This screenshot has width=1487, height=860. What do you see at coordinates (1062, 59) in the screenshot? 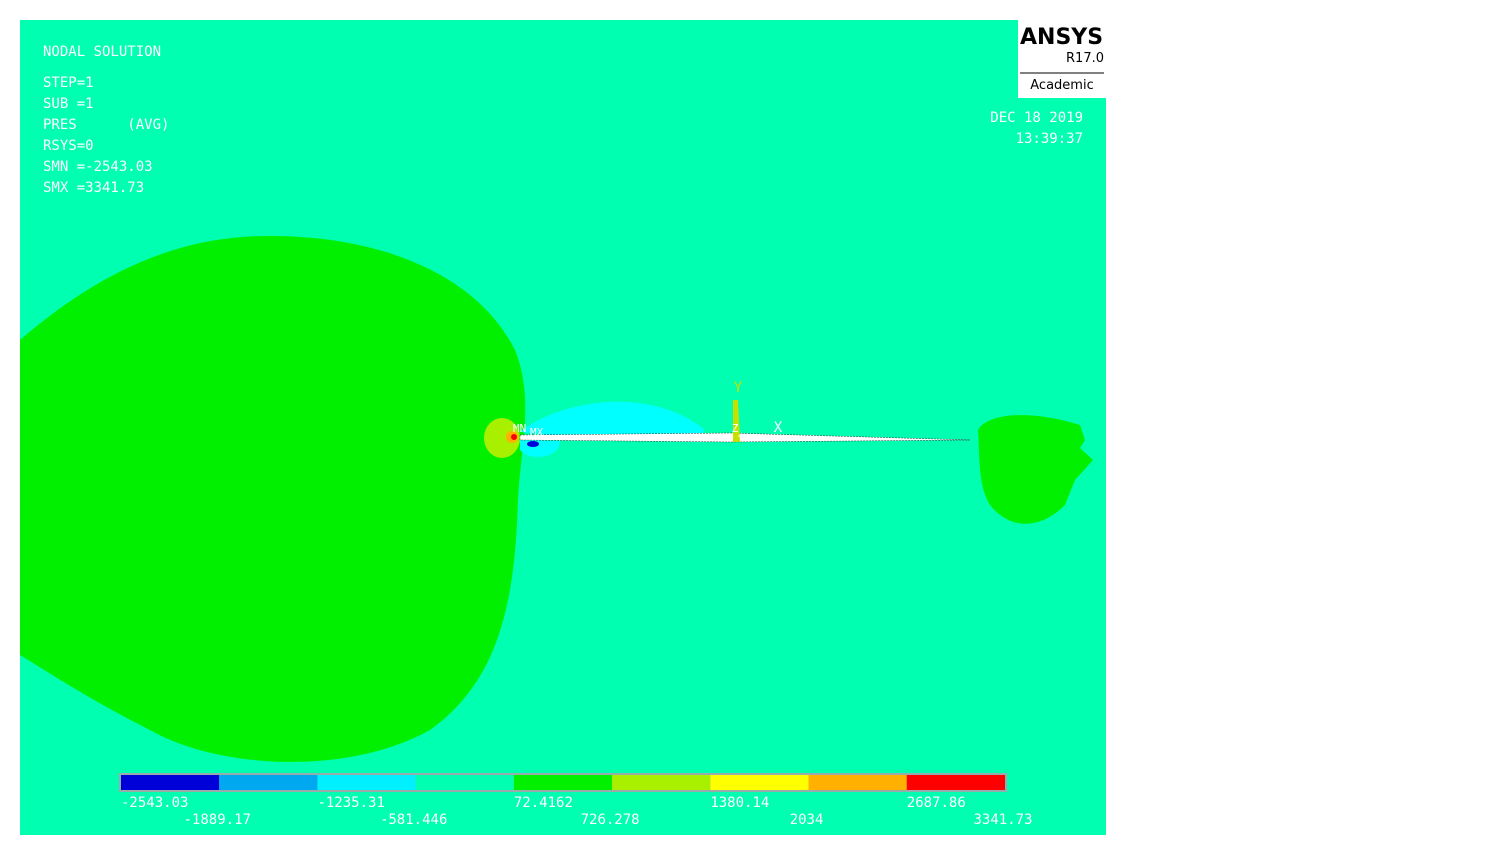
I see `logo-box` at bounding box center [1062, 59].